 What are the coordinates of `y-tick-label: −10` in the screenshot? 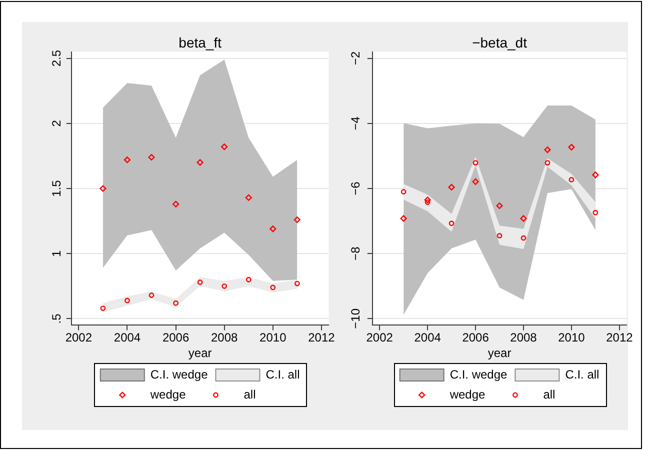 It's located at (355, 318).